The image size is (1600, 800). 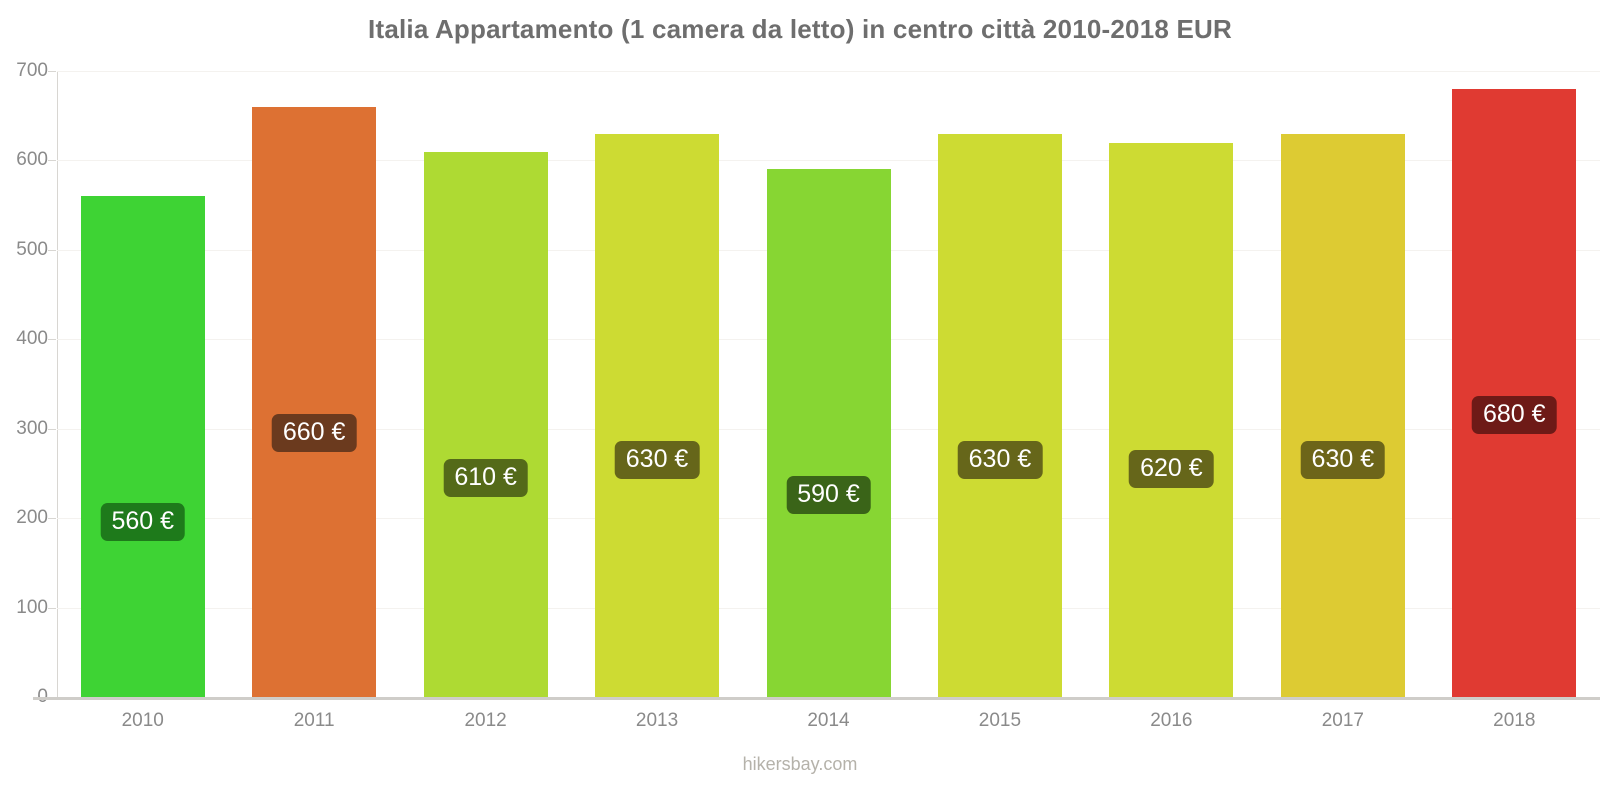 I want to click on x-axis-tick-label: 2017, so click(x=1342, y=720).